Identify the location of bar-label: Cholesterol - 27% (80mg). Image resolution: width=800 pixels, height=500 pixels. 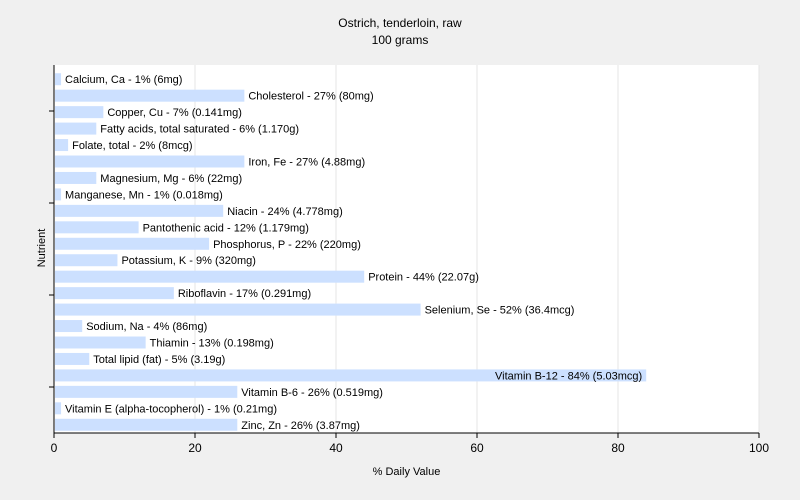
(310, 97).